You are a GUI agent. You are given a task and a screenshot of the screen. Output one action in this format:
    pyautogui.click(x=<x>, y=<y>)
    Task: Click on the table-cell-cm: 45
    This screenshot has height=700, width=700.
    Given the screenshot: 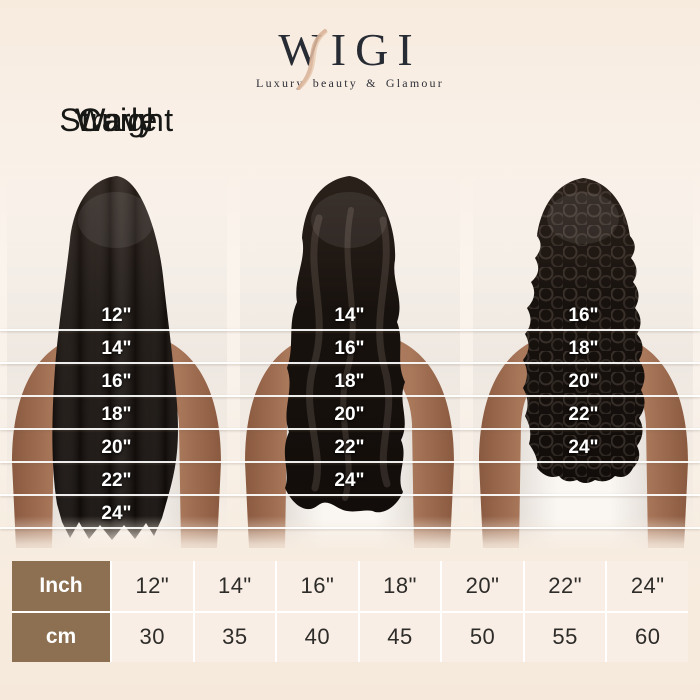 What is the action you would take?
    pyautogui.click(x=400, y=637)
    